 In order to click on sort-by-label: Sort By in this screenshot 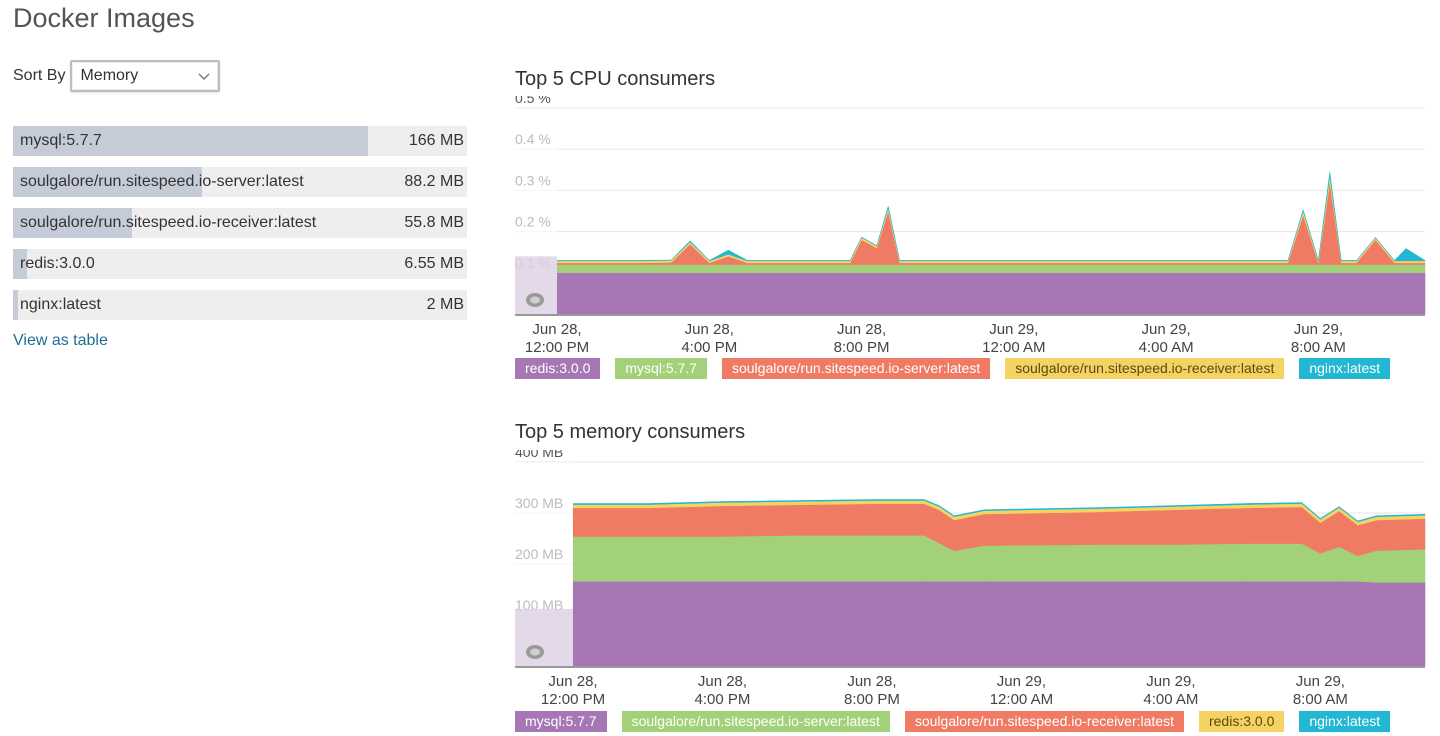, I will do `click(39, 75)`.